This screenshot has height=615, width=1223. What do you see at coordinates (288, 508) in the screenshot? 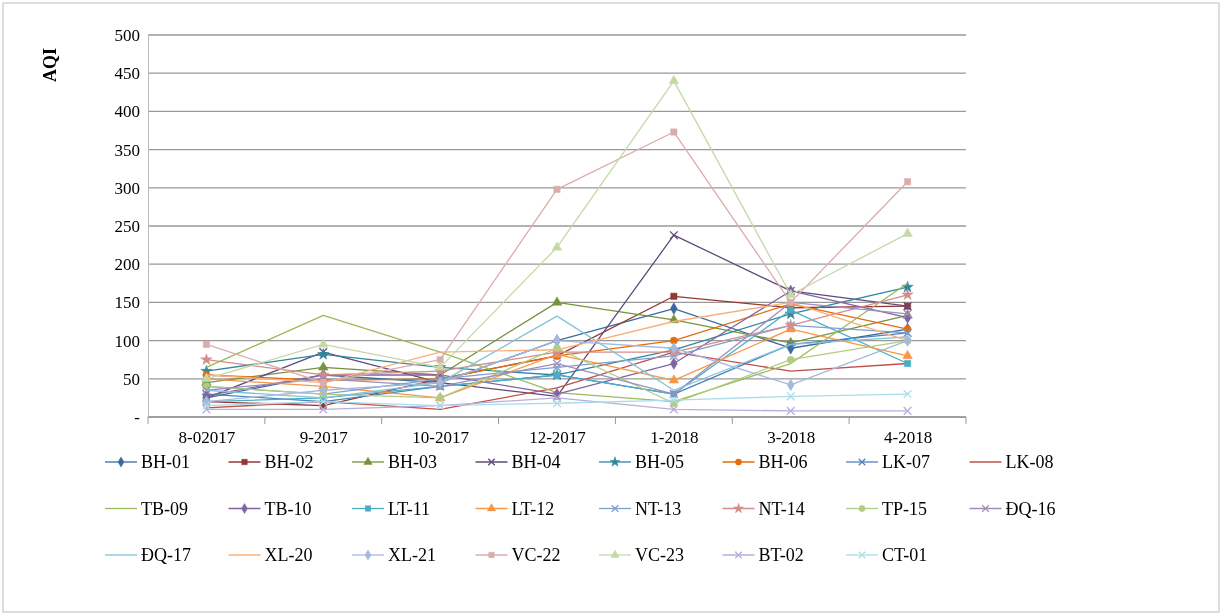
I see `legend-label: TB-10` at bounding box center [288, 508].